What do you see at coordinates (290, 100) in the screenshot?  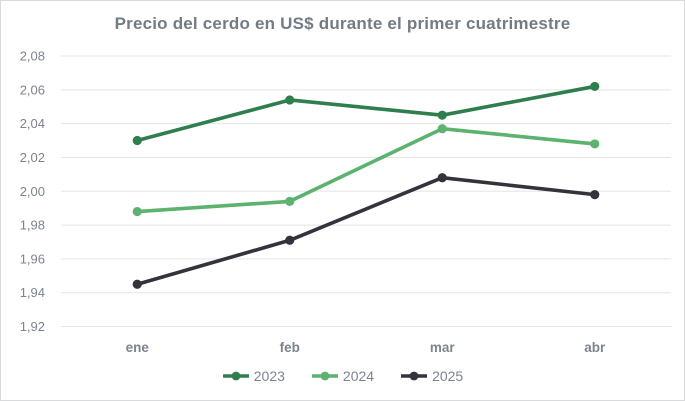 I see `data-point-2023-feb` at bounding box center [290, 100].